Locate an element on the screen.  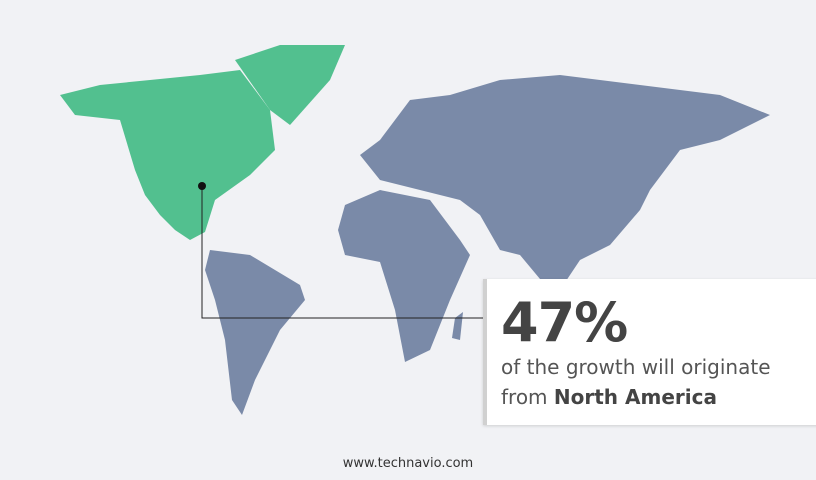
marker-dot is located at coordinates (202, 186).